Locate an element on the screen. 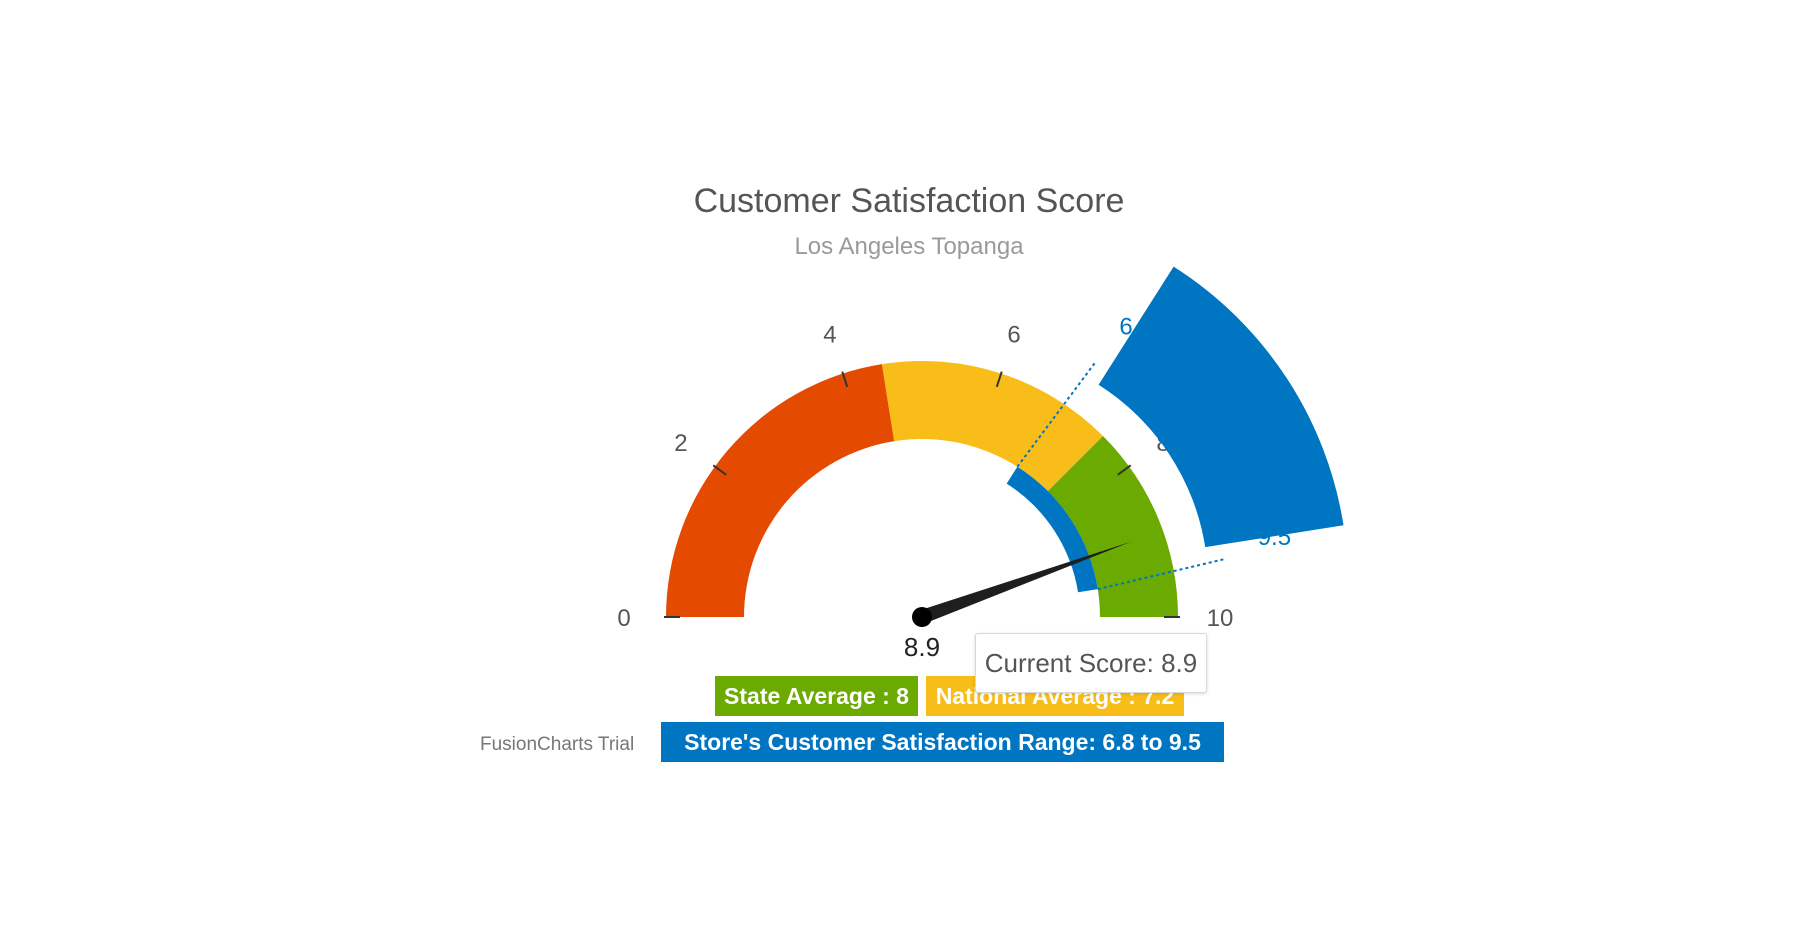 Image resolution: width=1818 pixels, height=952 pixels. trend-range-label-0: 6.8 is located at coordinates (1135, 327).